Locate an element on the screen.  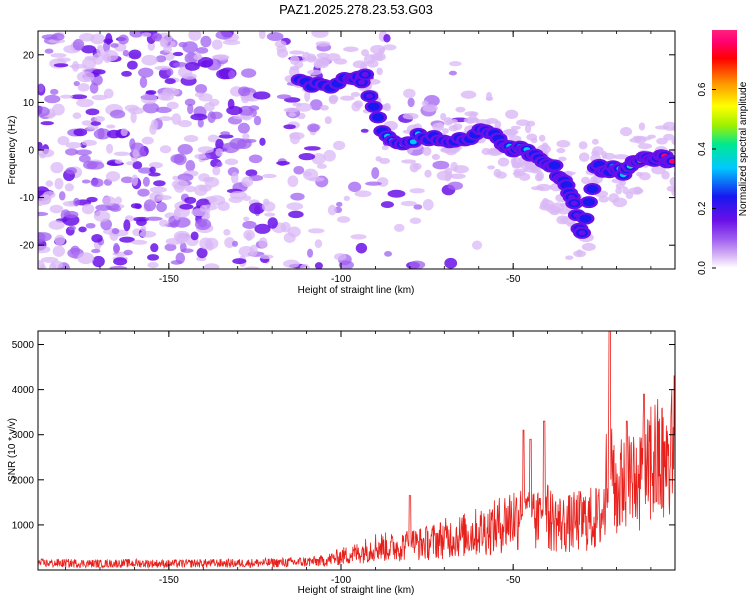
spectrogram-x-label: Height of straight line (km) is located at coordinates (356, 290).